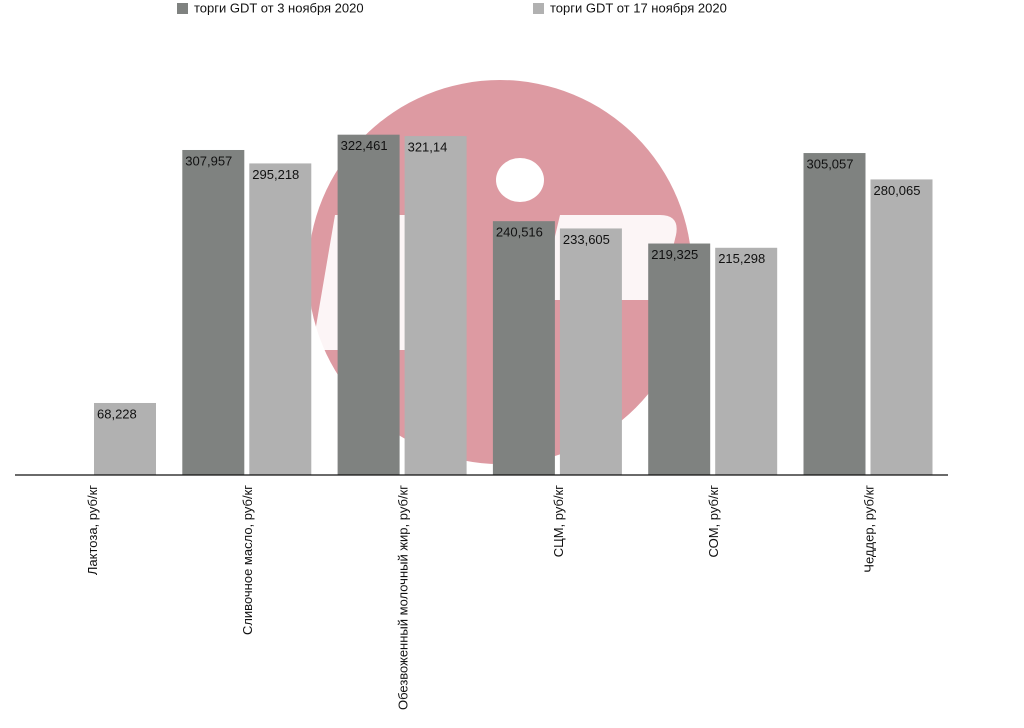 Image resolution: width=1024 pixels, height=728 pixels. Describe the element at coordinates (713, 521) in the screenshot. I see `x-tick-label: СОМ, руб/кг` at that location.